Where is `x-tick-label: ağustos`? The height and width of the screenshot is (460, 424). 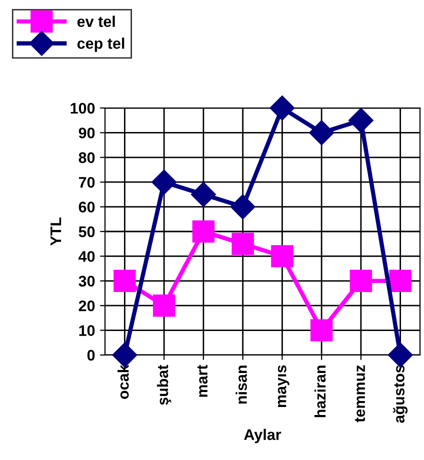 x-tick-label: ağustos is located at coordinates (400, 394).